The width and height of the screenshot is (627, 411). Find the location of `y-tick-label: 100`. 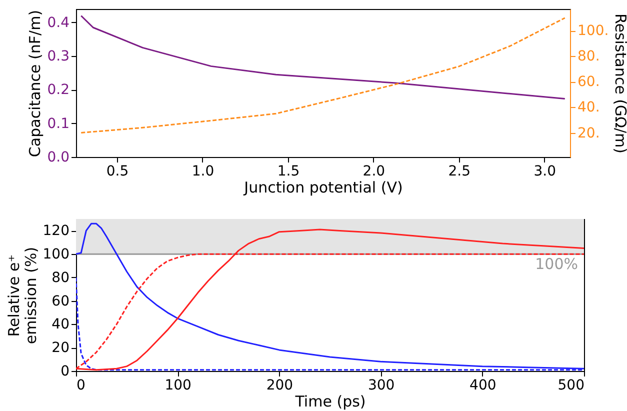

y-tick-label: 100 is located at coordinates (56, 254).